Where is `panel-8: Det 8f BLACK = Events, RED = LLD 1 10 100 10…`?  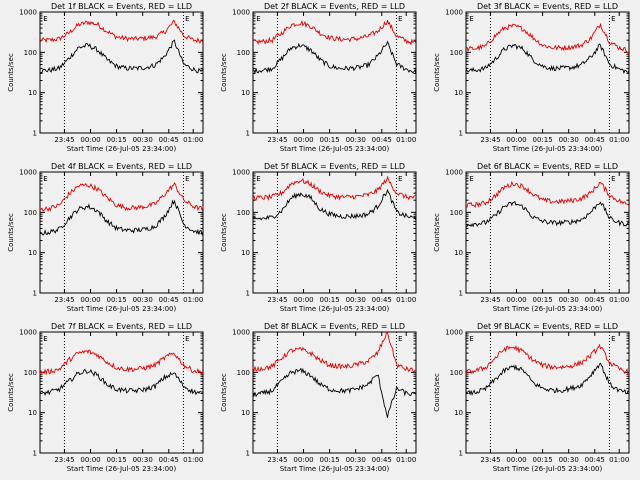
panel-8: Det 8f BLACK = Events, RED = LLD 1 10 100 10… is located at coordinates (318, 397).